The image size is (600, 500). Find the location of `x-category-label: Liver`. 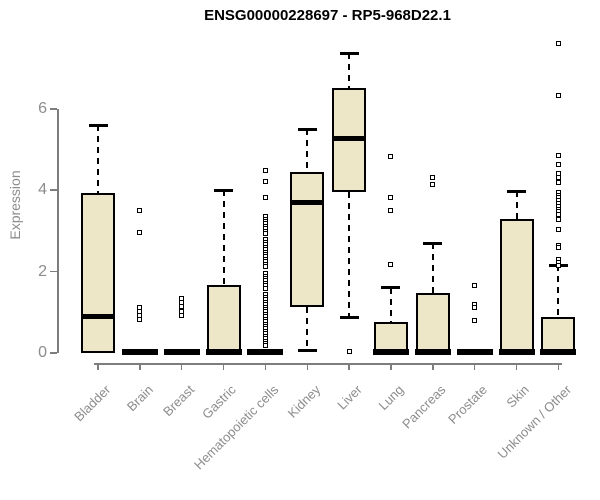

x-category-label: Liver is located at coordinates (349, 397).